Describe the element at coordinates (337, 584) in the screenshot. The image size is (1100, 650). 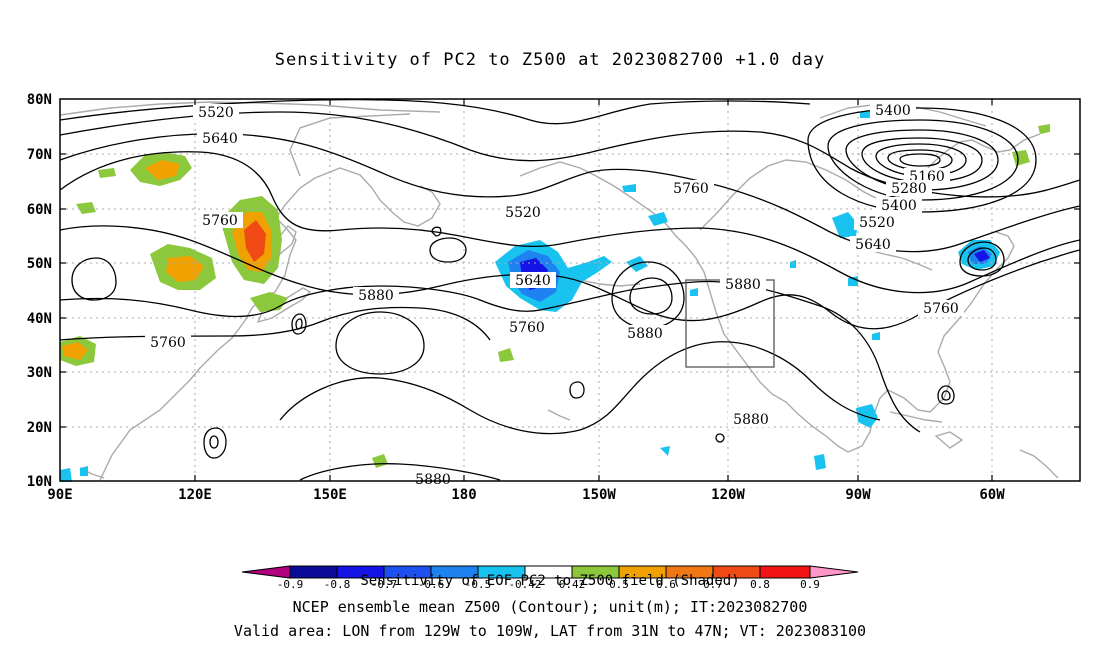
I see `colorbar-tick: -0.8` at that location.